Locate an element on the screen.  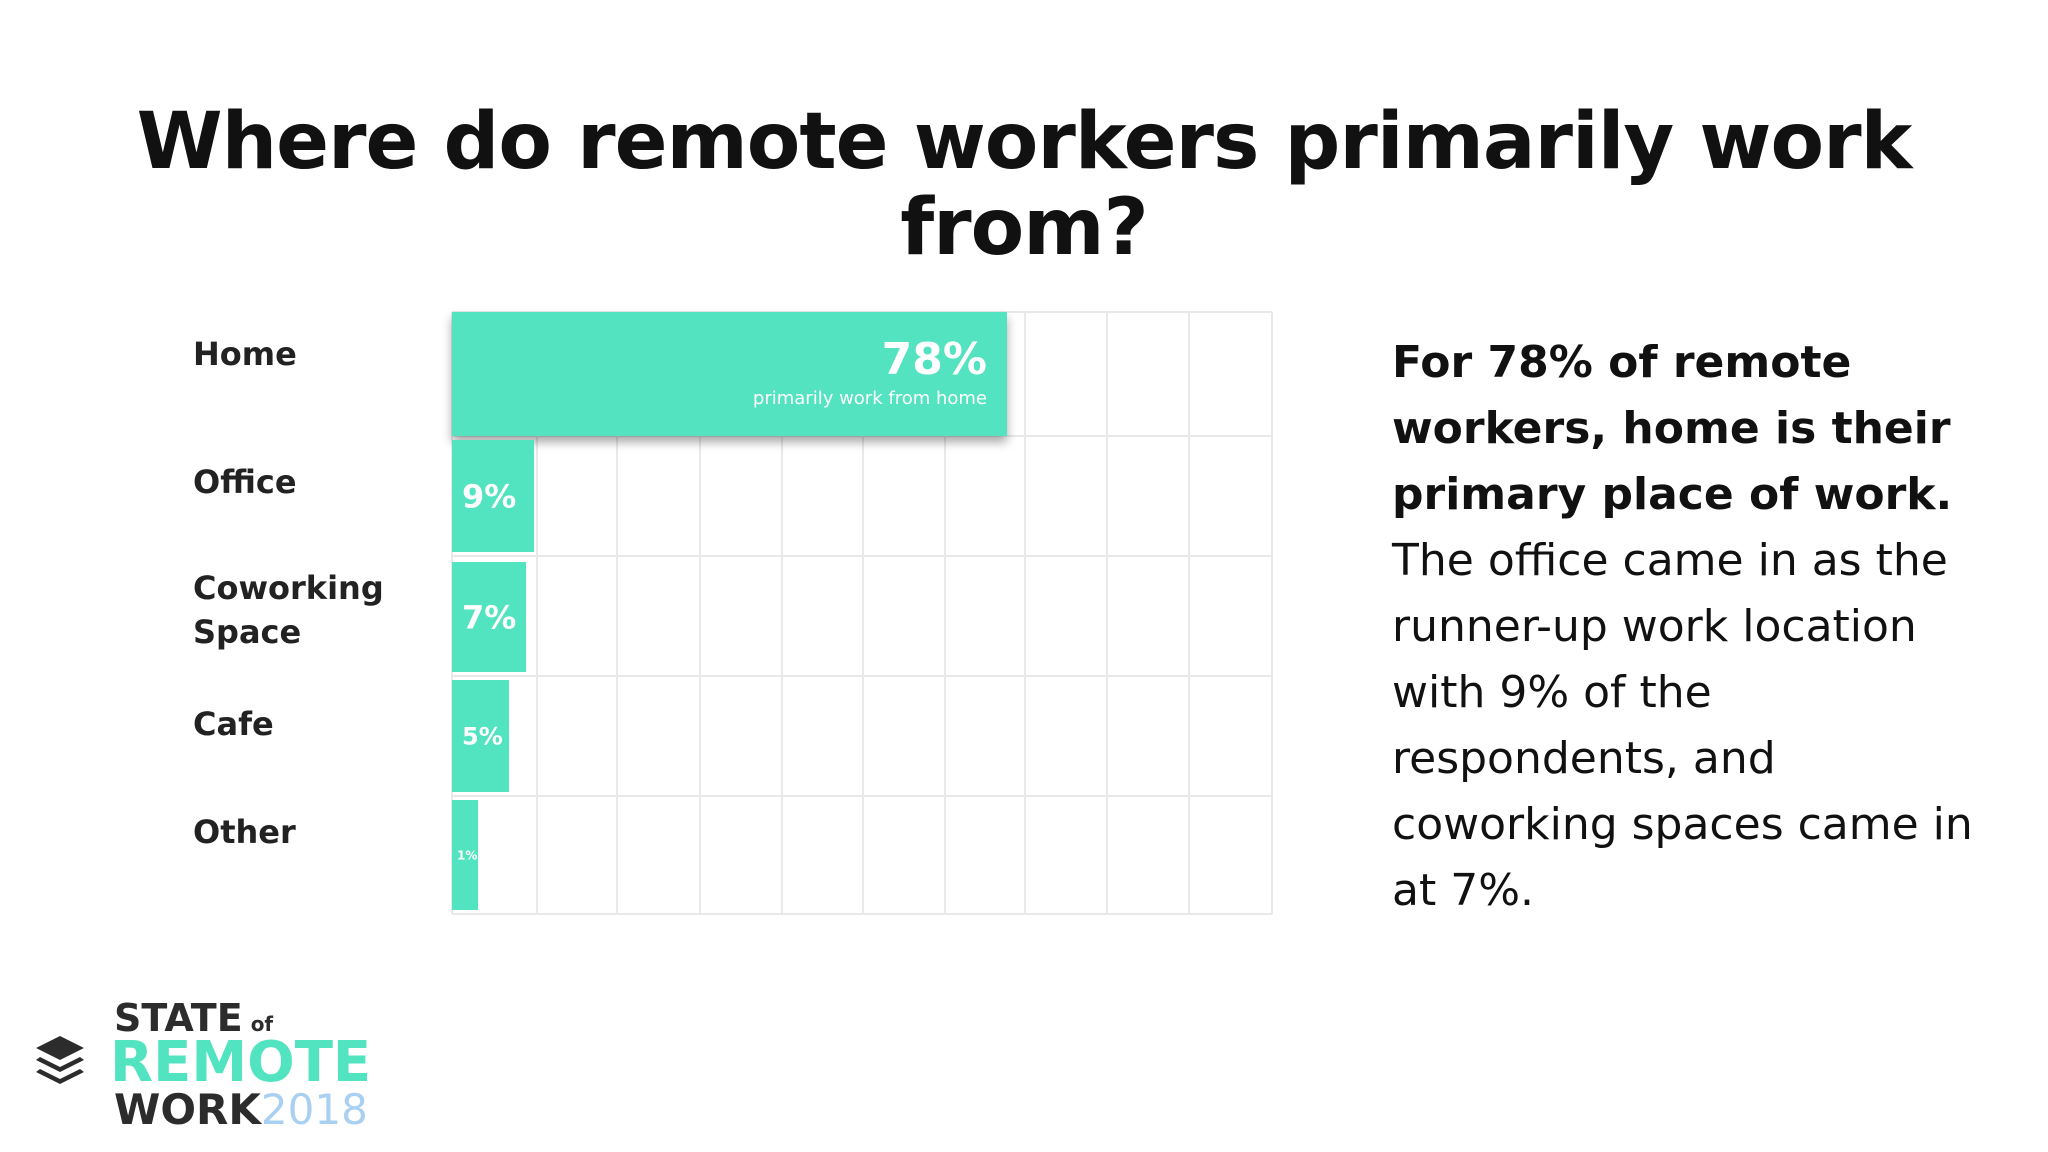
chart-bars is located at coordinates (729, 611).